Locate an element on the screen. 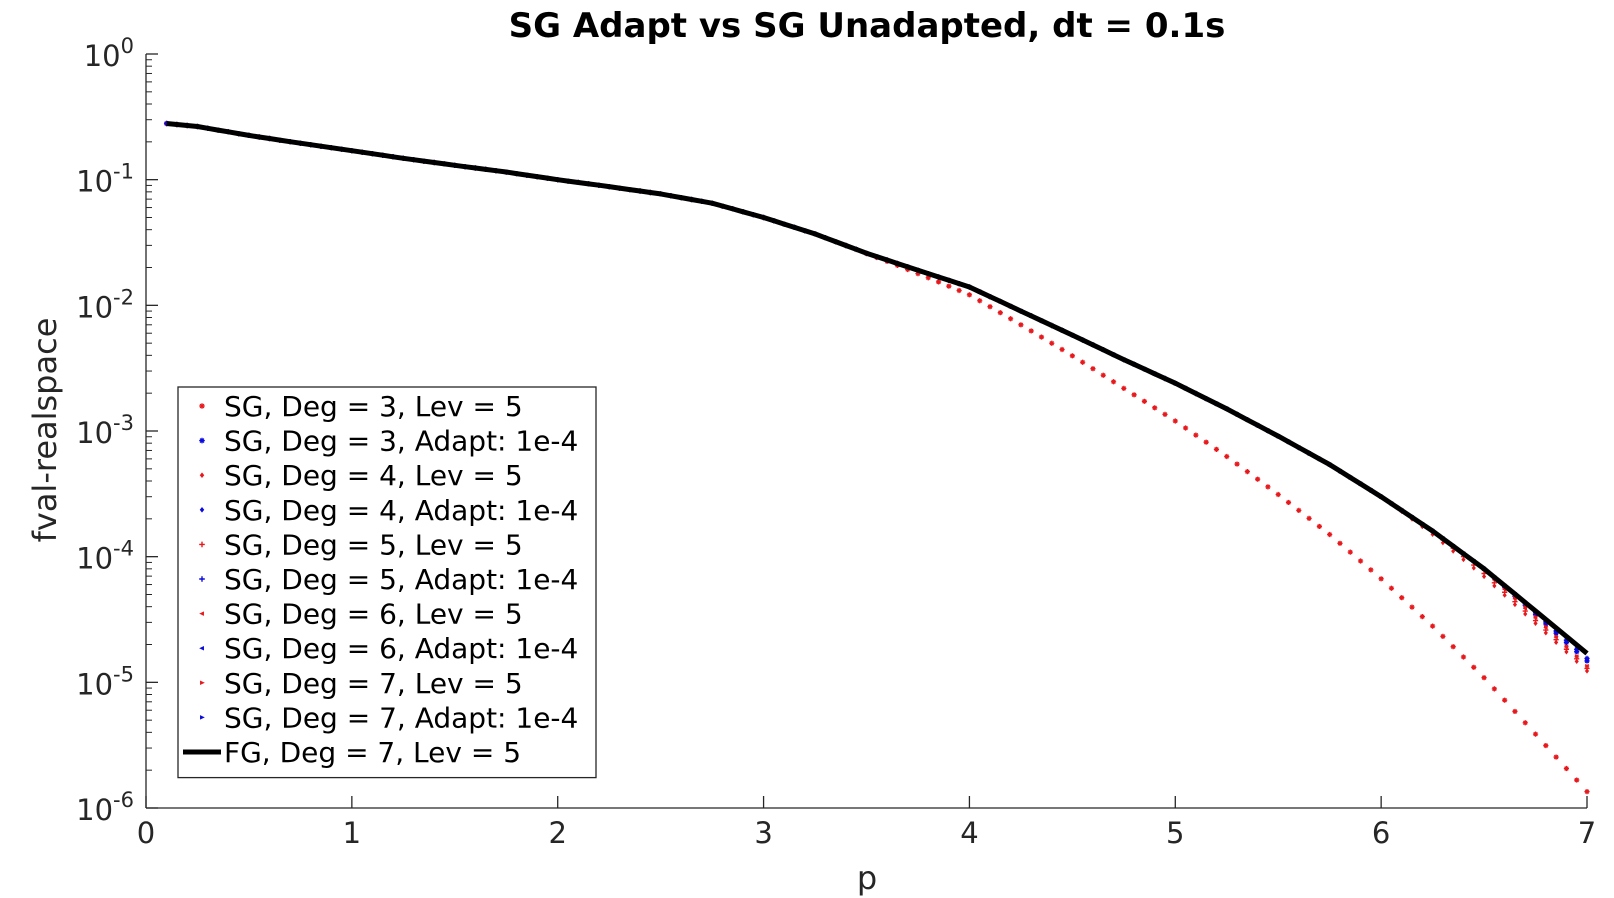 The image size is (1614, 898). y-tick-label: 10⁻¹ is located at coordinates (105, 179).